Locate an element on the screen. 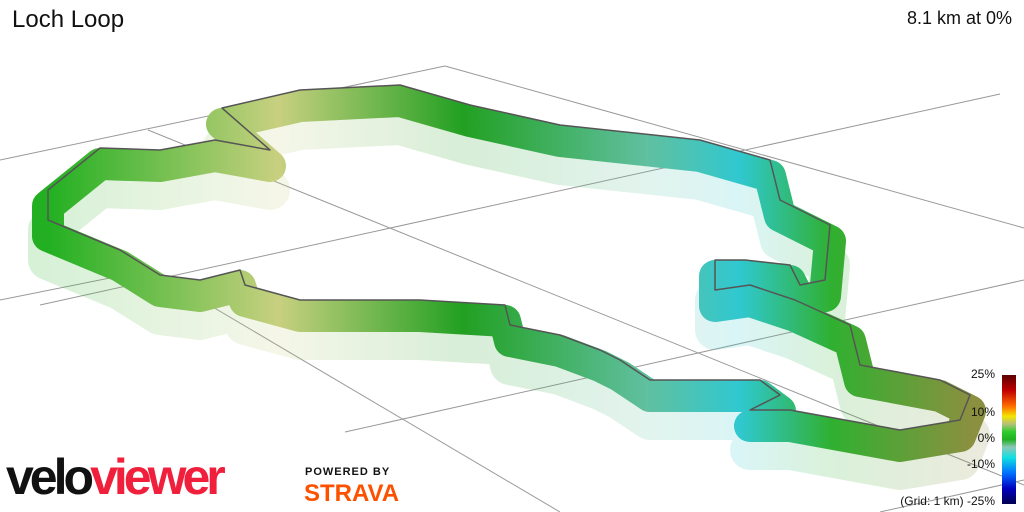  strava-logo: STRAVA is located at coordinates (352, 493).